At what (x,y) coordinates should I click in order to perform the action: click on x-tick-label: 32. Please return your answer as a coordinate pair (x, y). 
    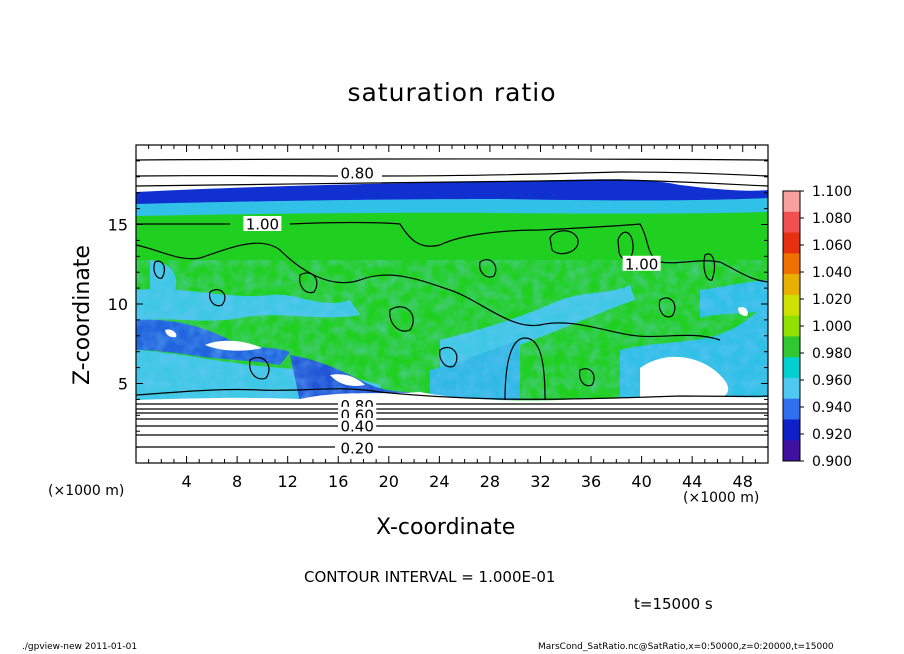
    Looking at the image, I should click on (540, 481).